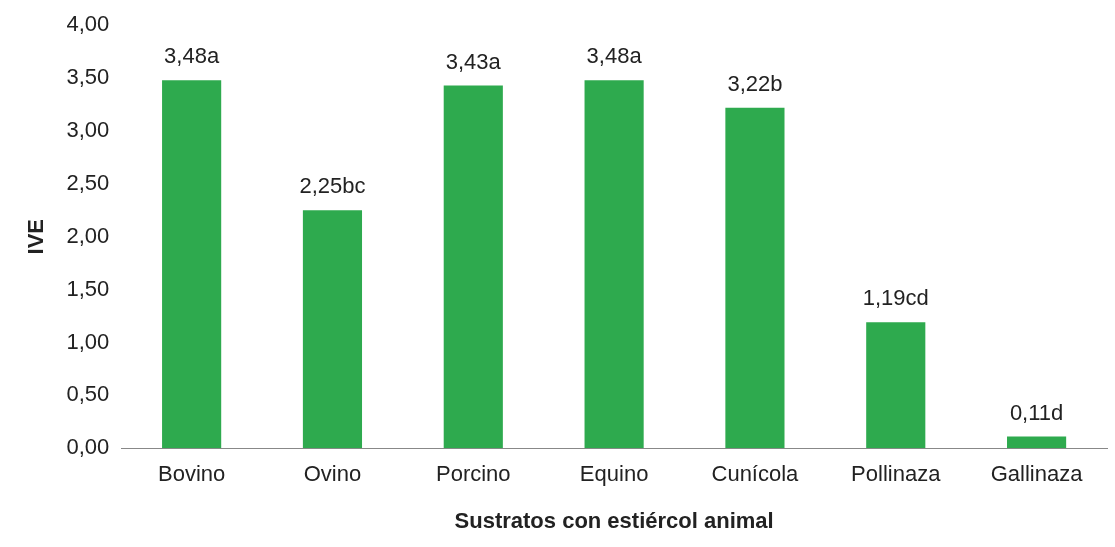 The image size is (1115, 547). What do you see at coordinates (191, 474) in the screenshot?
I see `x-tick-label: Bovino` at bounding box center [191, 474].